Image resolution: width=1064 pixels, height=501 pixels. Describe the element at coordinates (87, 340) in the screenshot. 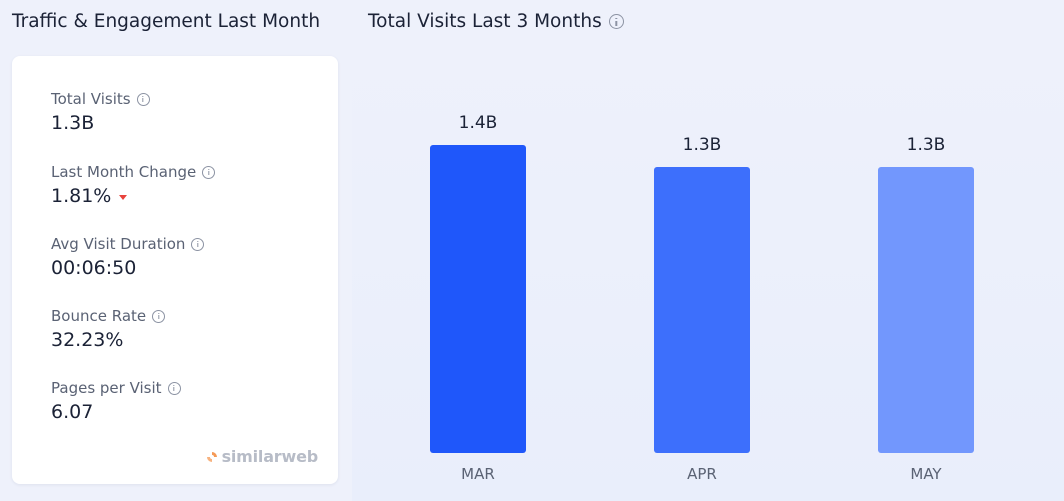

I see `metric-value-text: 32.23%` at that location.